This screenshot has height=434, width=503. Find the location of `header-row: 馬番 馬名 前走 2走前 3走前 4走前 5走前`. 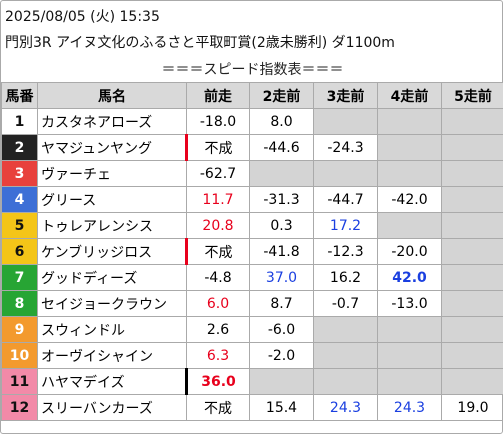

header-row: 馬番 馬名 前走 2走前 3走前 4走前 5走前 is located at coordinates (252, 95).